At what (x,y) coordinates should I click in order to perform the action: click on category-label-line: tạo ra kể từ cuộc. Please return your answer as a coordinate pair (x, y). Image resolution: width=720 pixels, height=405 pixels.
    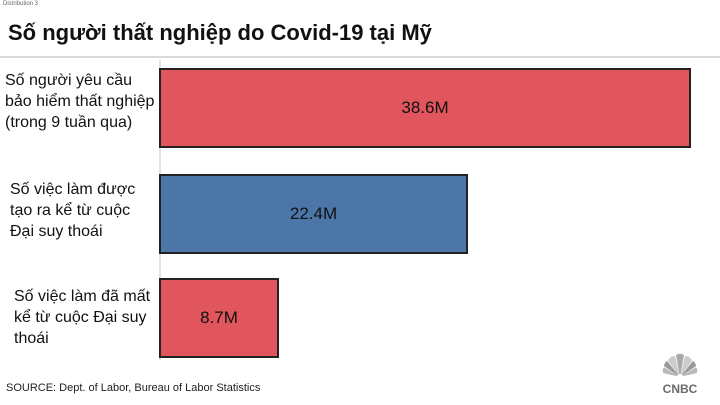
    Looking at the image, I should click on (70, 210).